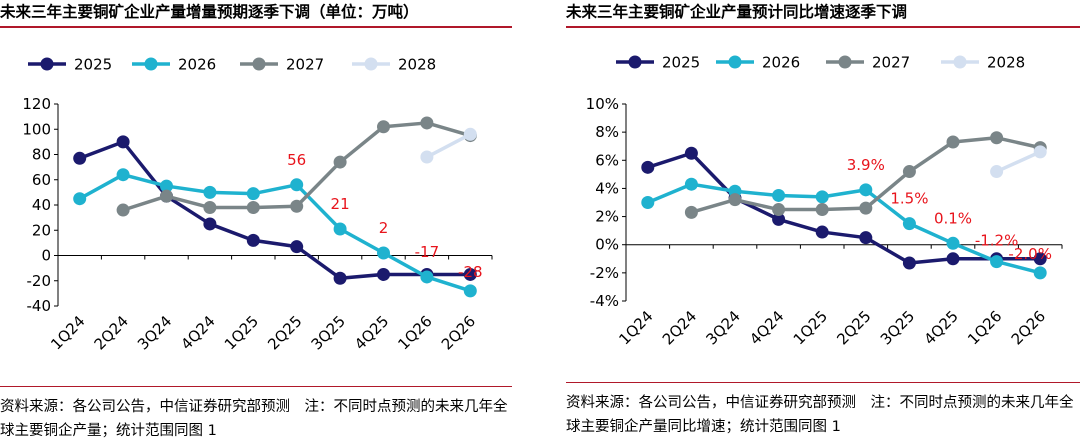  I want to click on series-line-2027, so click(865, 175).